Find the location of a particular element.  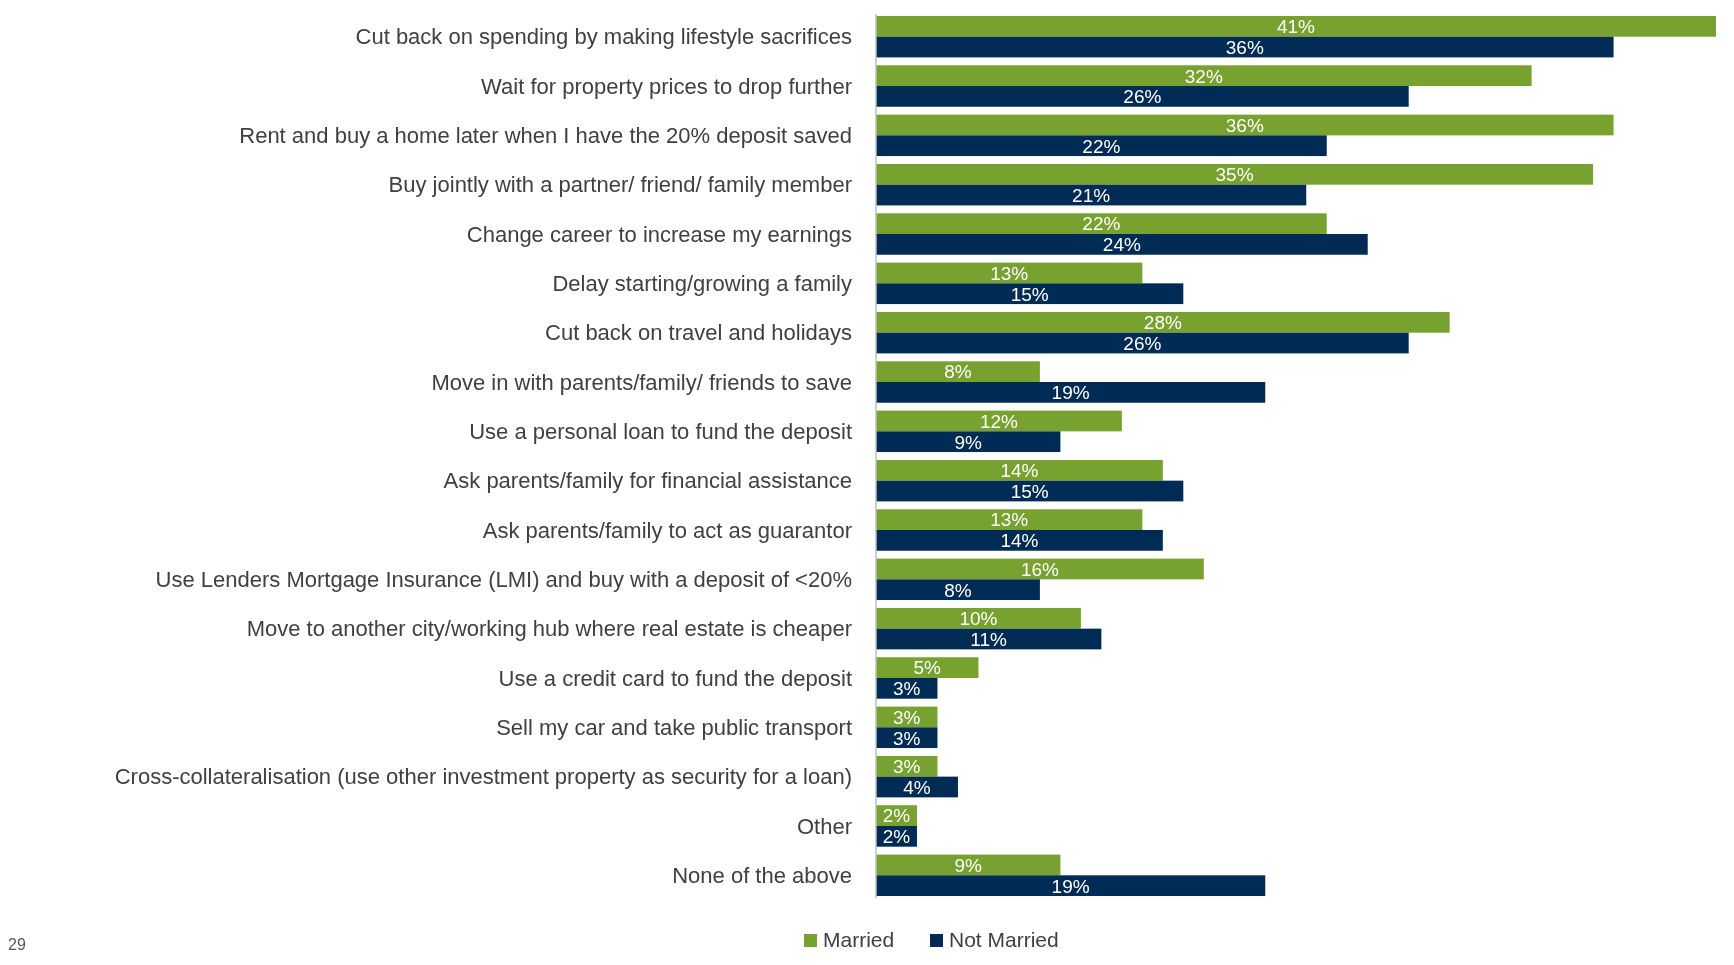

y-tick-label: Use Lenders Mortgage Insurance (LMI) and buy with a deposit of <20% is located at coordinates (503, 580).